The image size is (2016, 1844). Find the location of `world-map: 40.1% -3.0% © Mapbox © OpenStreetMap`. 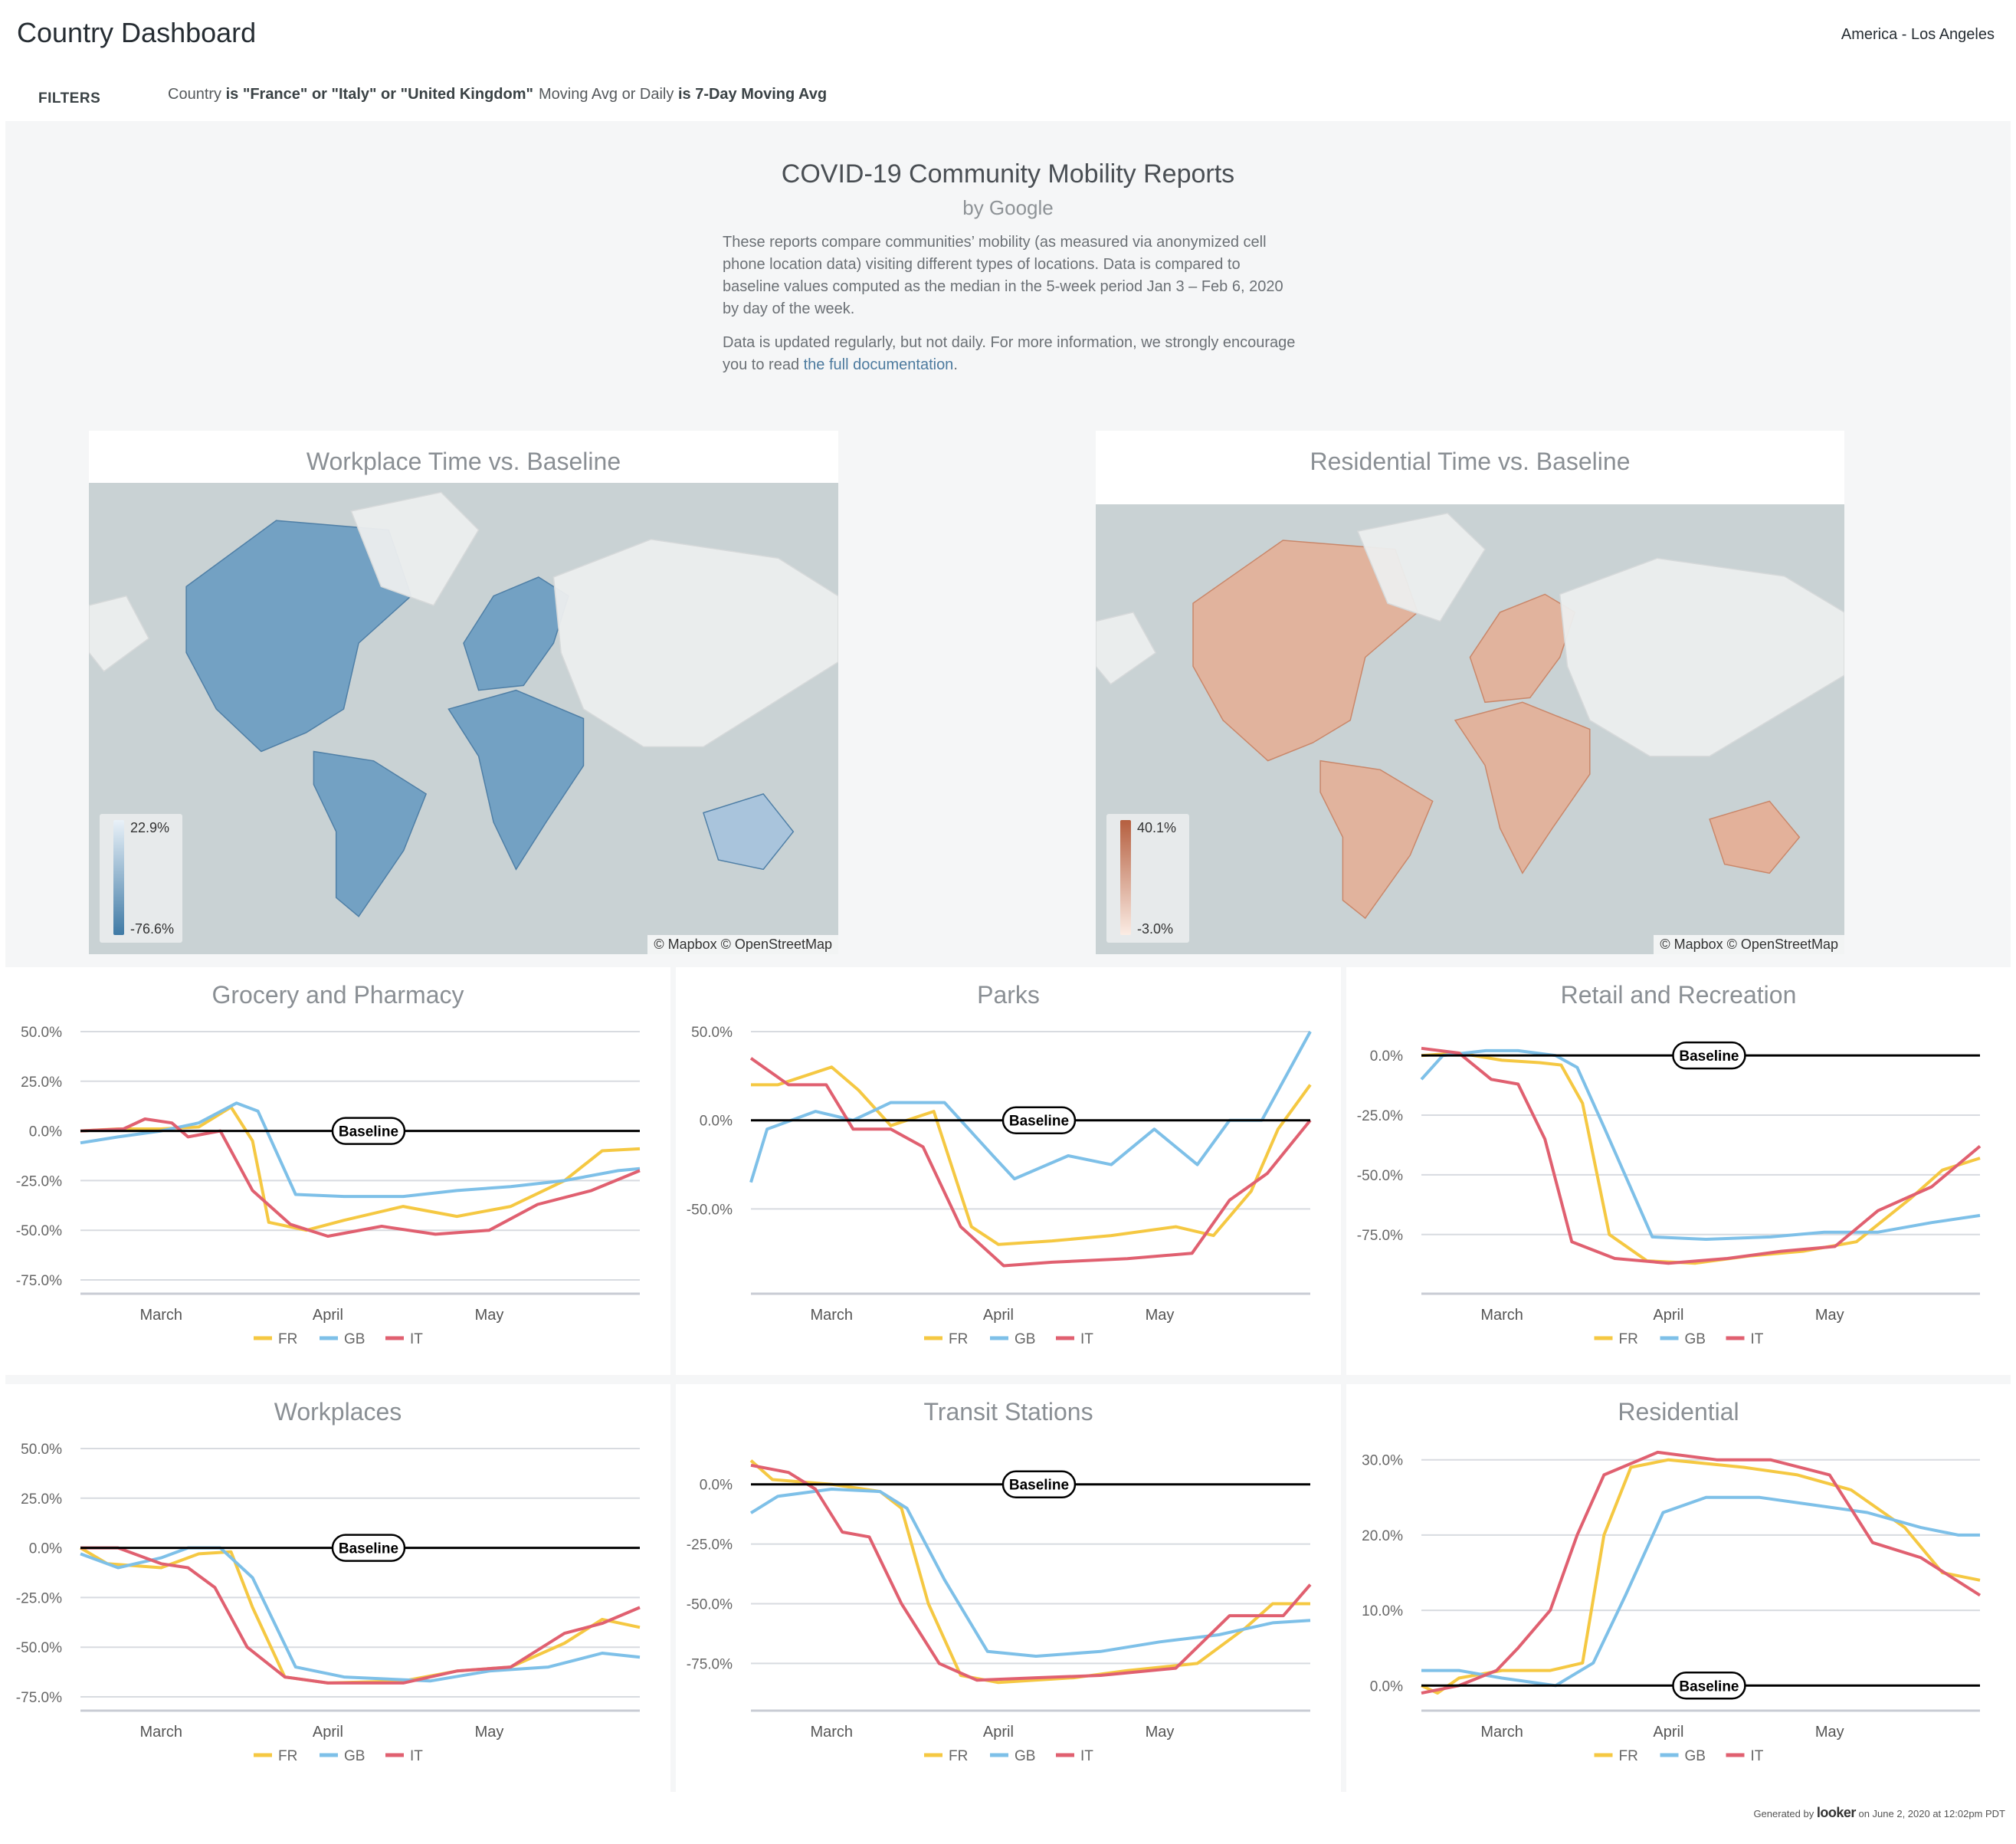

world-map: 40.1% -3.0% © Mapbox © OpenStreetMap is located at coordinates (1470, 729).